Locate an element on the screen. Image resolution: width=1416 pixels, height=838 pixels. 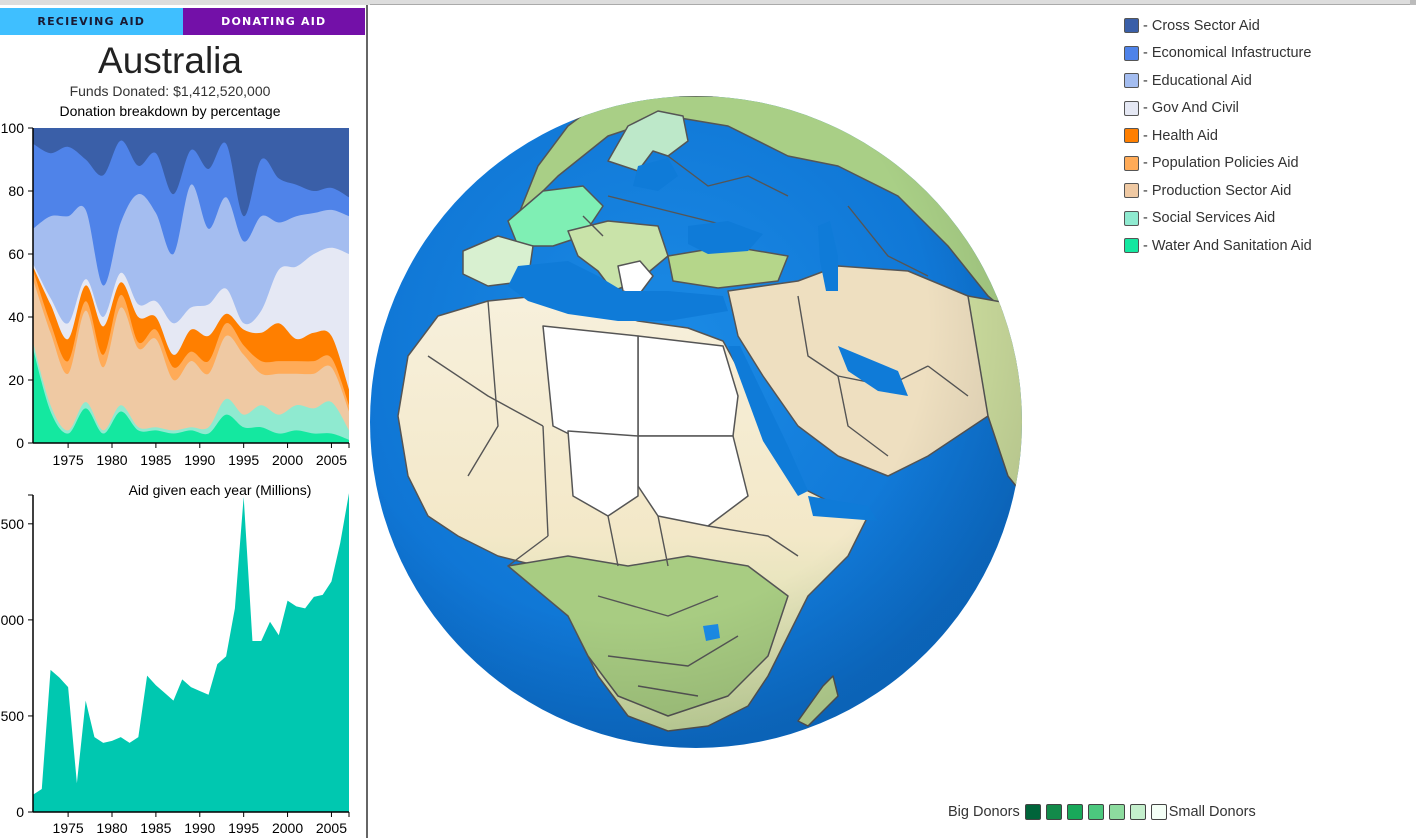
legend-item: - Health Aid is located at coordinates (1218, 136).